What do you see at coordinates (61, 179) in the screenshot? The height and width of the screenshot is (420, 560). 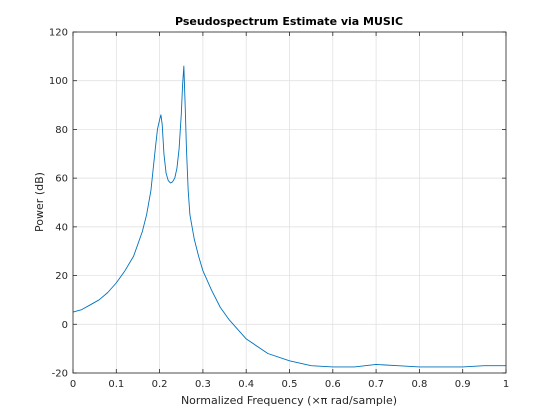 I see `y-tick-label: 60` at bounding box center [61, 179].